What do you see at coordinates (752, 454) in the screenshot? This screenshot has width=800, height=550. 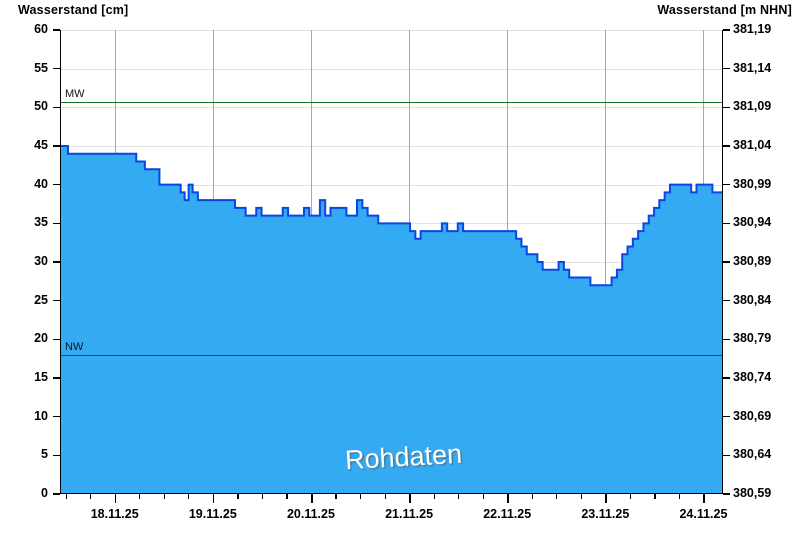 I see `right-axis-tick-label: 380,64` at bounding box center [752, 454].